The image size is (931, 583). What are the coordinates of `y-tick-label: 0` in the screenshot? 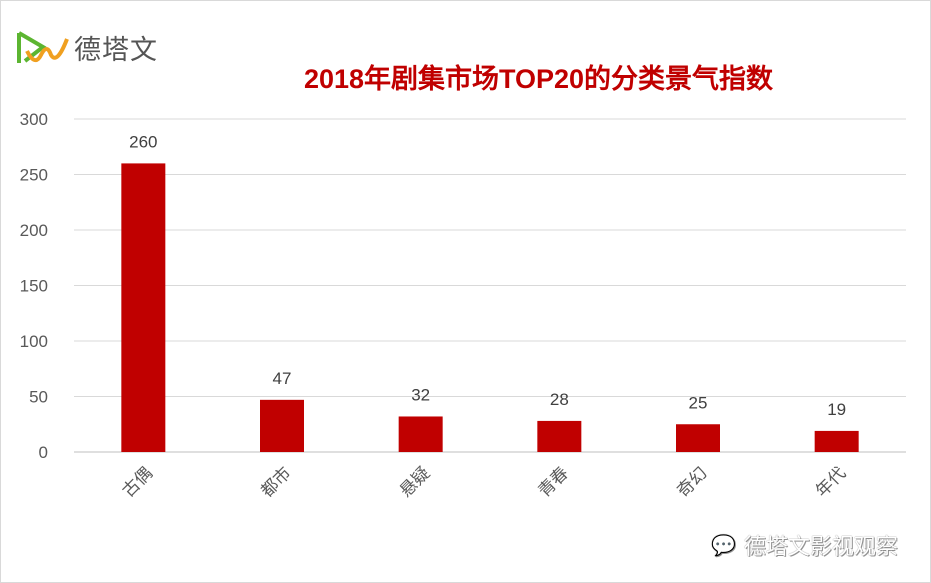 It's located at (43, 452).